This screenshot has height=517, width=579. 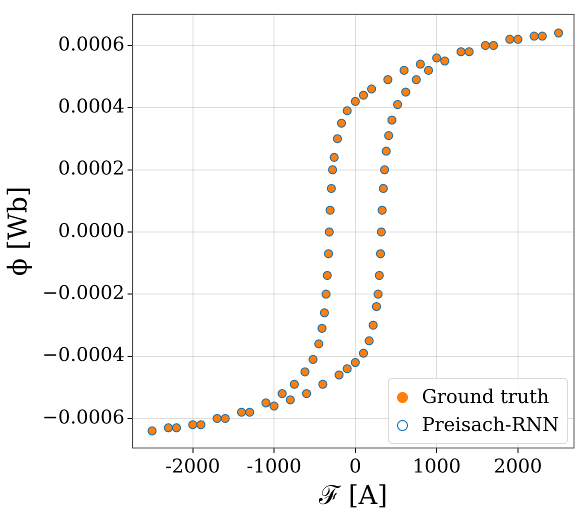 I want to click on y-tick-label: −0.0002, so click(x=83, y=293).